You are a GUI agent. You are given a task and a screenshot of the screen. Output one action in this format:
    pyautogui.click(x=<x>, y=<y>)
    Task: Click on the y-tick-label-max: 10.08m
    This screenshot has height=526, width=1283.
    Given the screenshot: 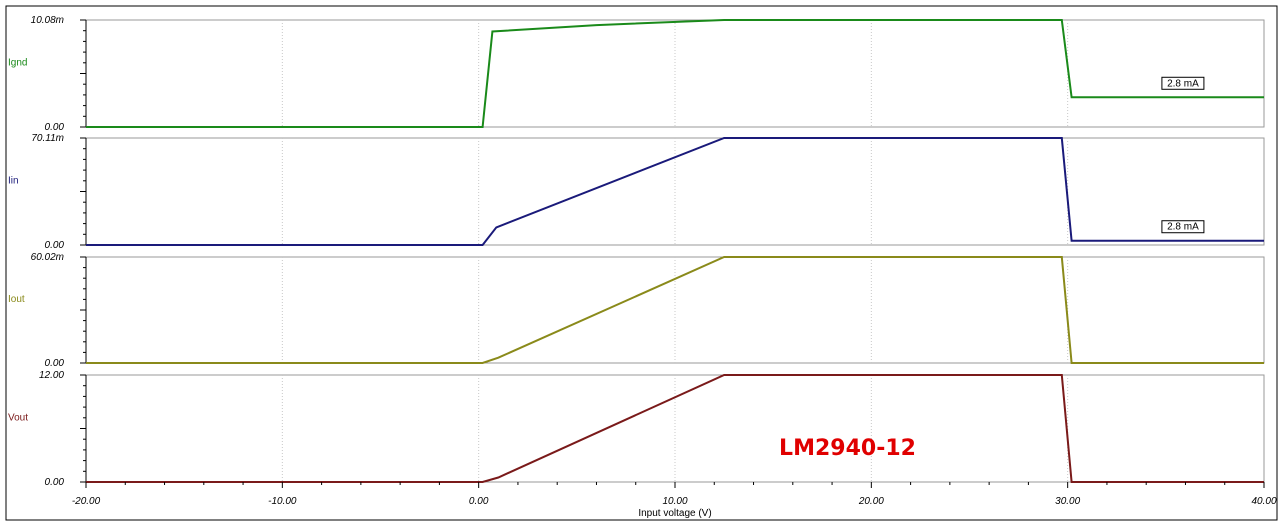 What is the action you would take?
    pyautogui.click(x=47, y=20)
    